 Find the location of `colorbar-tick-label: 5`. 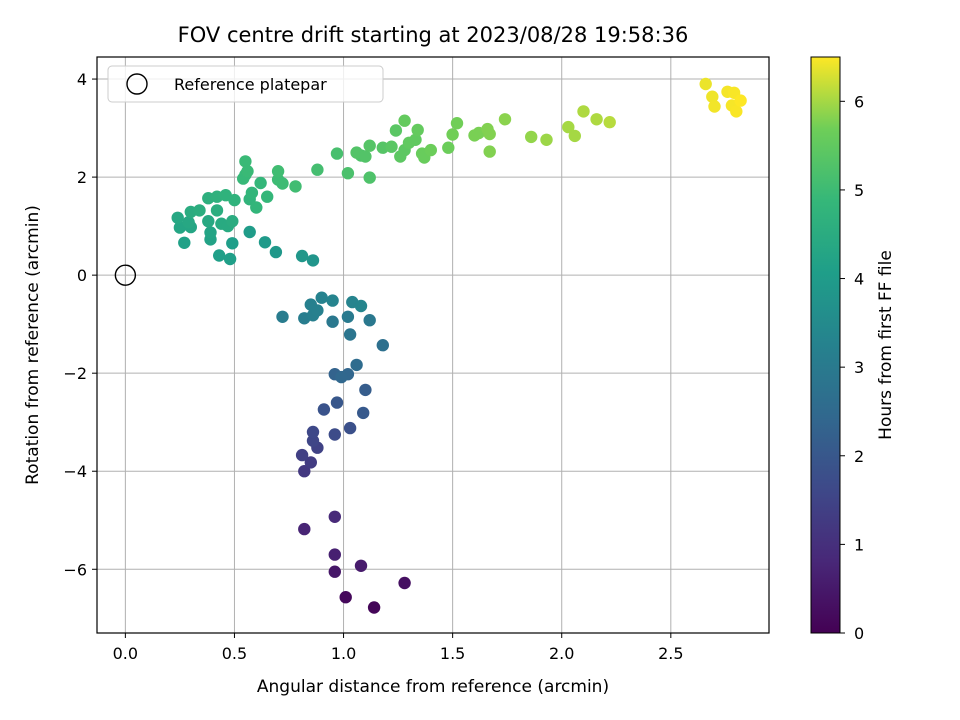

colorbar-tick-label: 5 is located at coordinates (859, 190).